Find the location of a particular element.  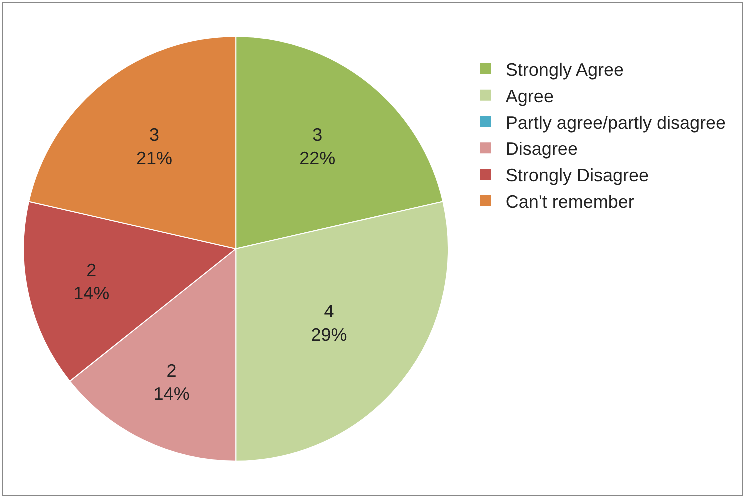

data-label: 4 29% is located at coordinates (329, 324).